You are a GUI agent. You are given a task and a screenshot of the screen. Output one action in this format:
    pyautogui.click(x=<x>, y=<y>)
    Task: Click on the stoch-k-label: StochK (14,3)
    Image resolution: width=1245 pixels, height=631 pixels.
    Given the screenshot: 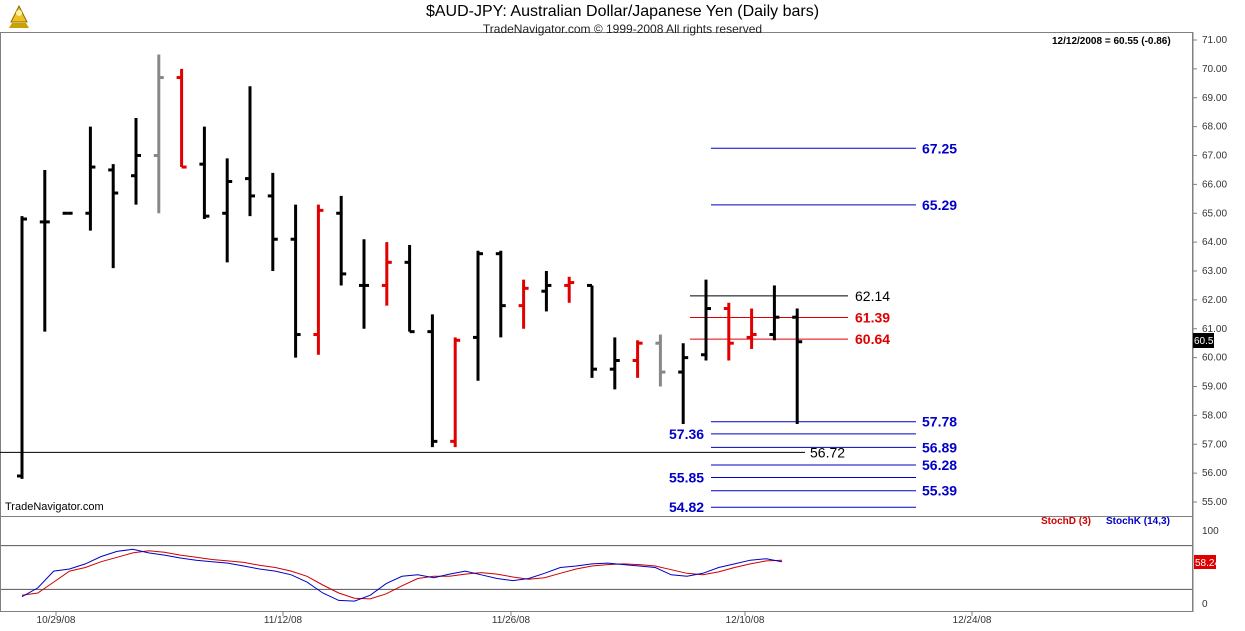 What is the action you would take?
    pyautogui.click(x=1138, y=521)
    